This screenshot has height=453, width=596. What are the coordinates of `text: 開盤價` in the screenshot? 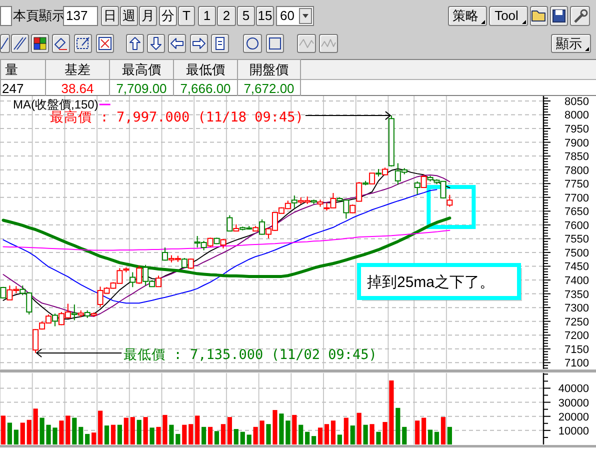 It's located at (269, 70).